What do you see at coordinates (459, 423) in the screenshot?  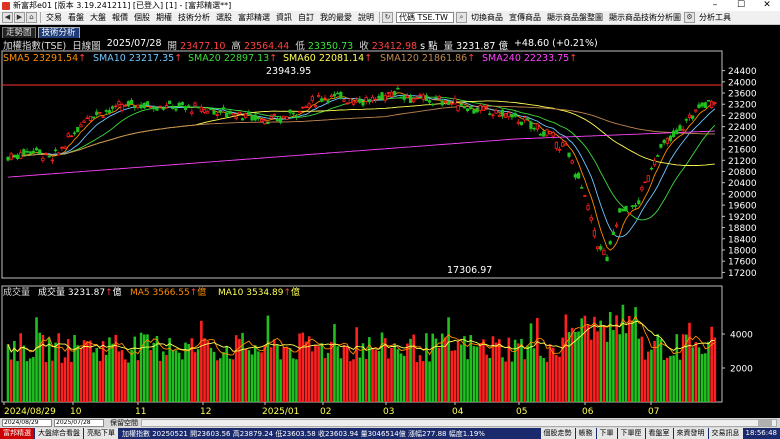 I see `chart-scrollbar` at bounding box center [459, 423].